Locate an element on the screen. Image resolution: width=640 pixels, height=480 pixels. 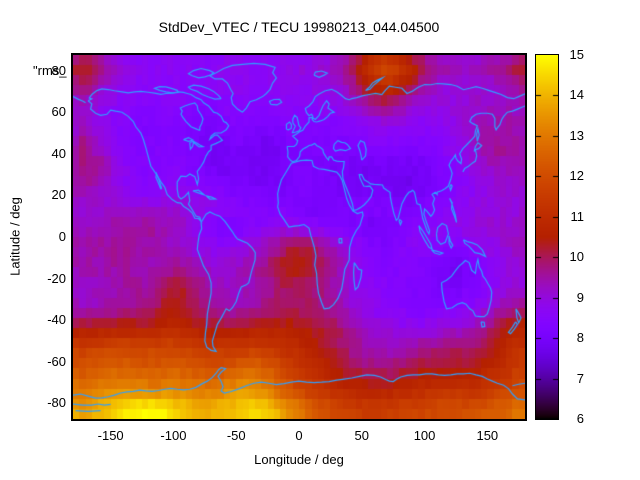
x-tick-label: -50 is located at coordinates (236, 435).